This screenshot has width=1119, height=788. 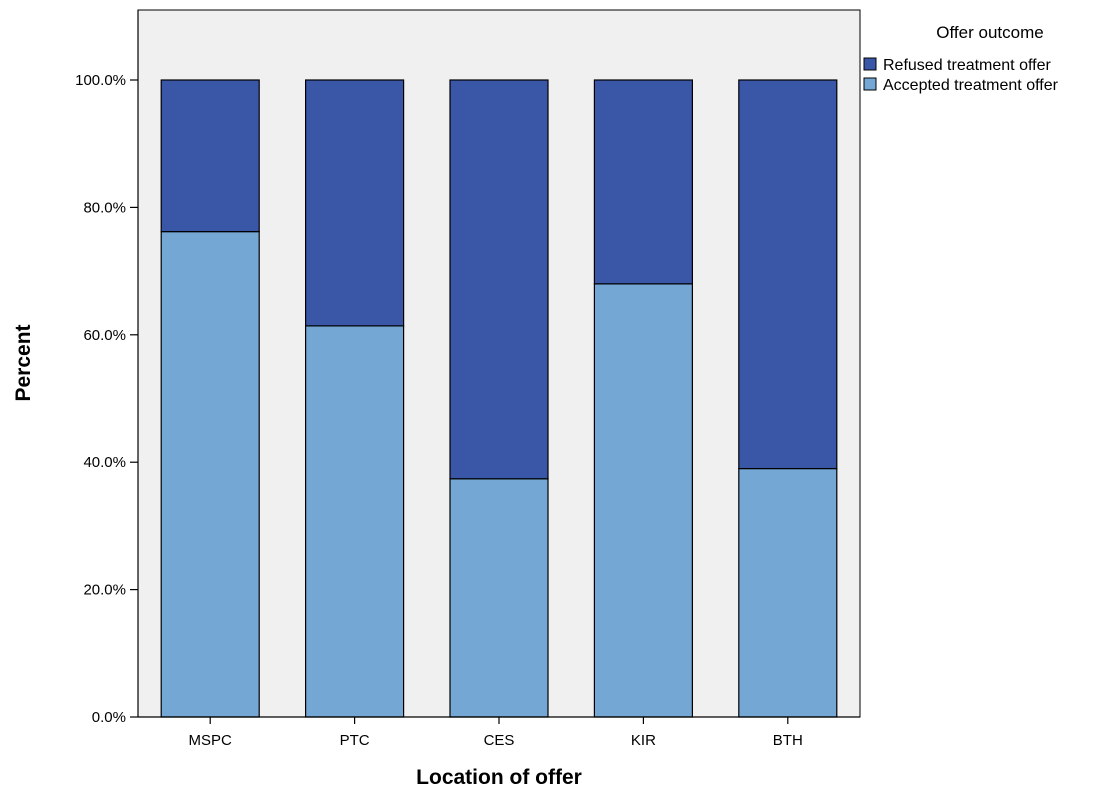 I want to click on y-axis-title: Percent, so click(x=23, y=362).